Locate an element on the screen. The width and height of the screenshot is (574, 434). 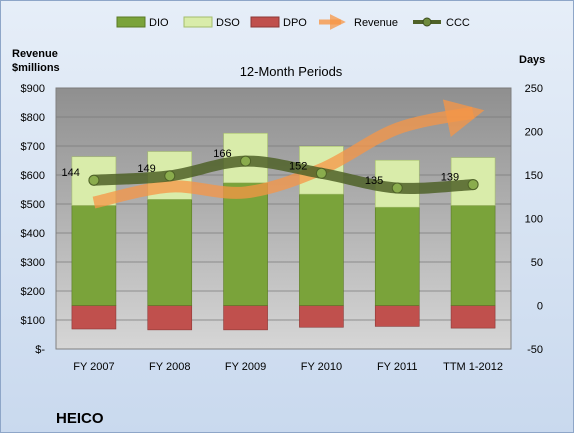
legend-swatch-dio is located at coordinates (131, 22).